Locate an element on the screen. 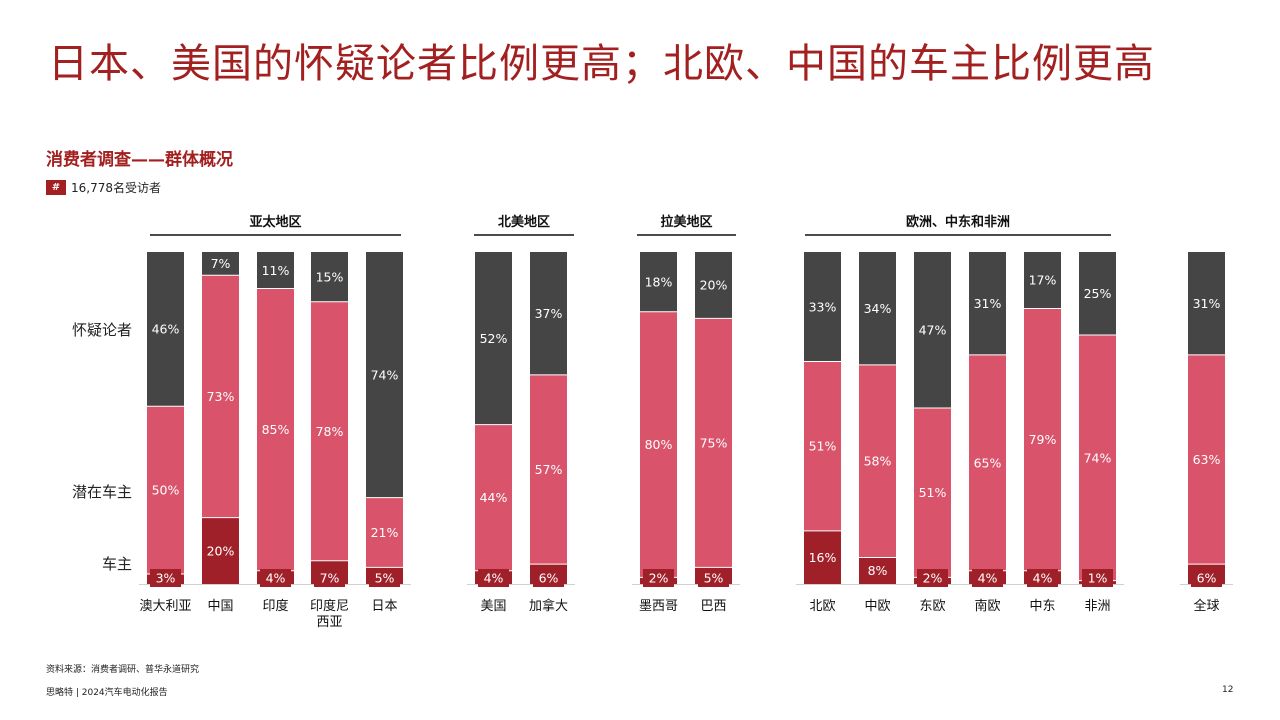  data-label: 75% is located at coordinates (714, 442).